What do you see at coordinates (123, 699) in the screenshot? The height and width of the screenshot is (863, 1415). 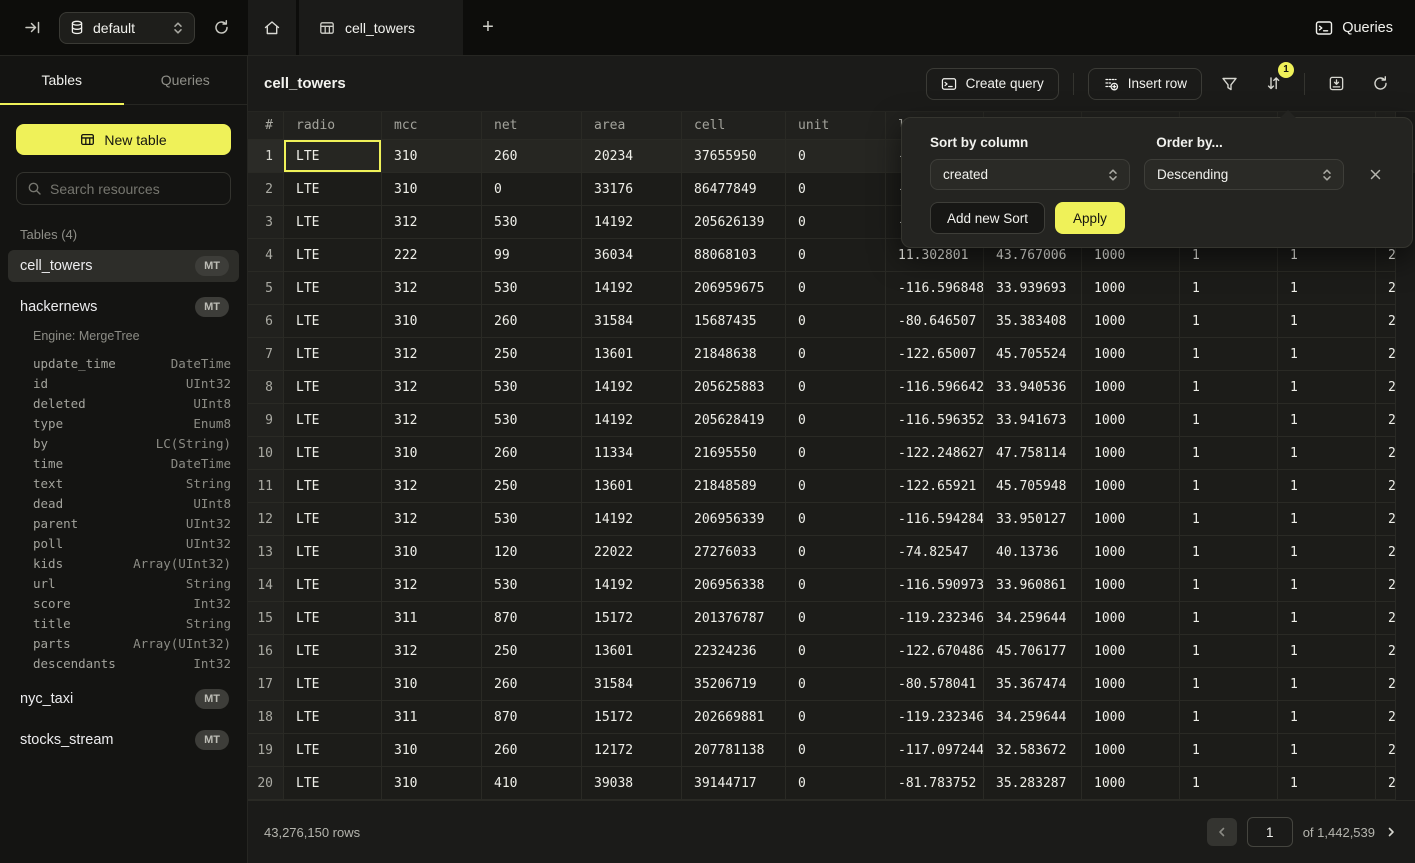 I see `sidebar-item-nyc-taxi: nyc_taxi MT` at bounding box center [123, 699].